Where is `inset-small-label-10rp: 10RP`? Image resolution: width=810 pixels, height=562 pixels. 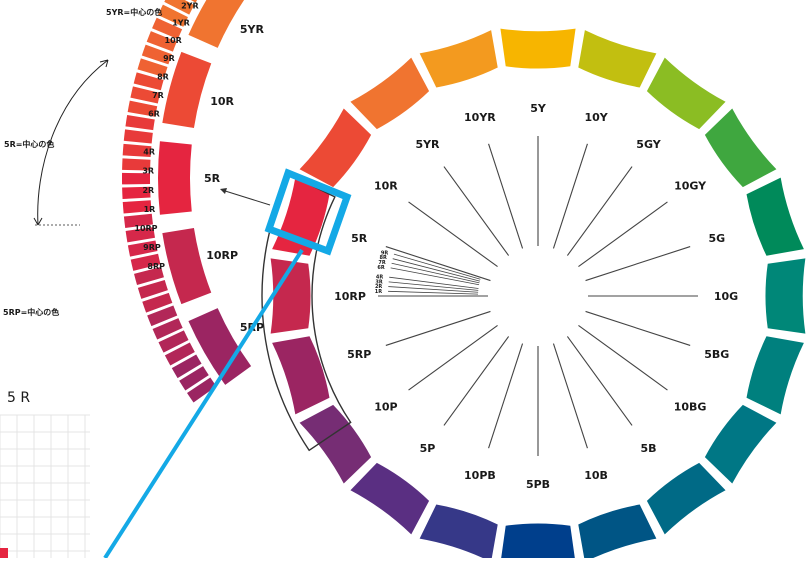 inset-small-label-10rp: 10RP is located at coordinates (145, 228).